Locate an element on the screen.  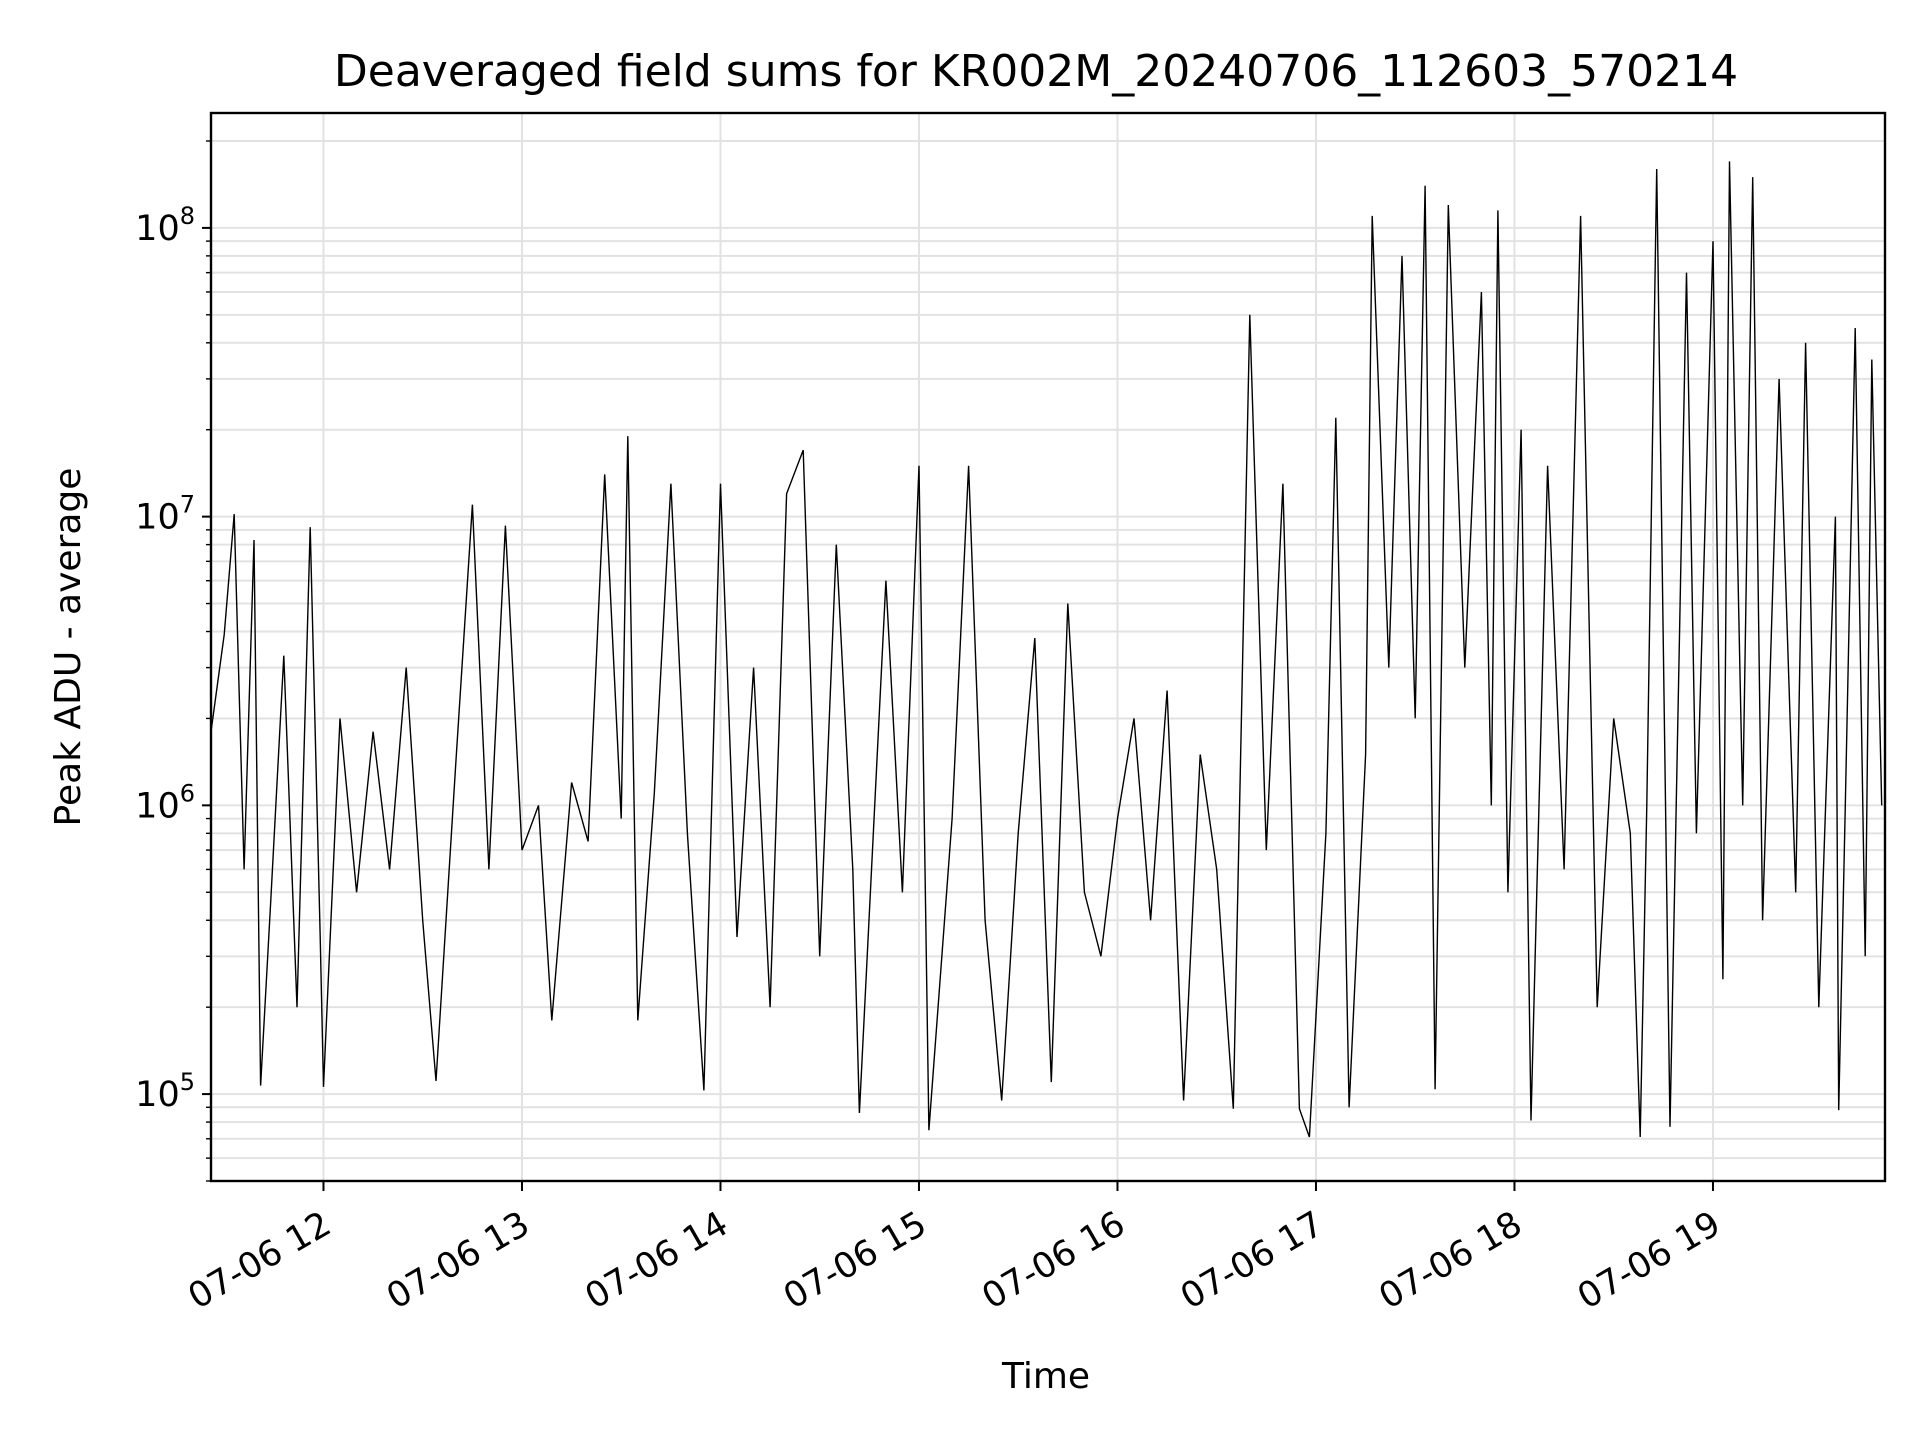
y-tick-label: 10⁵ is located at coordinates (165, 1091).